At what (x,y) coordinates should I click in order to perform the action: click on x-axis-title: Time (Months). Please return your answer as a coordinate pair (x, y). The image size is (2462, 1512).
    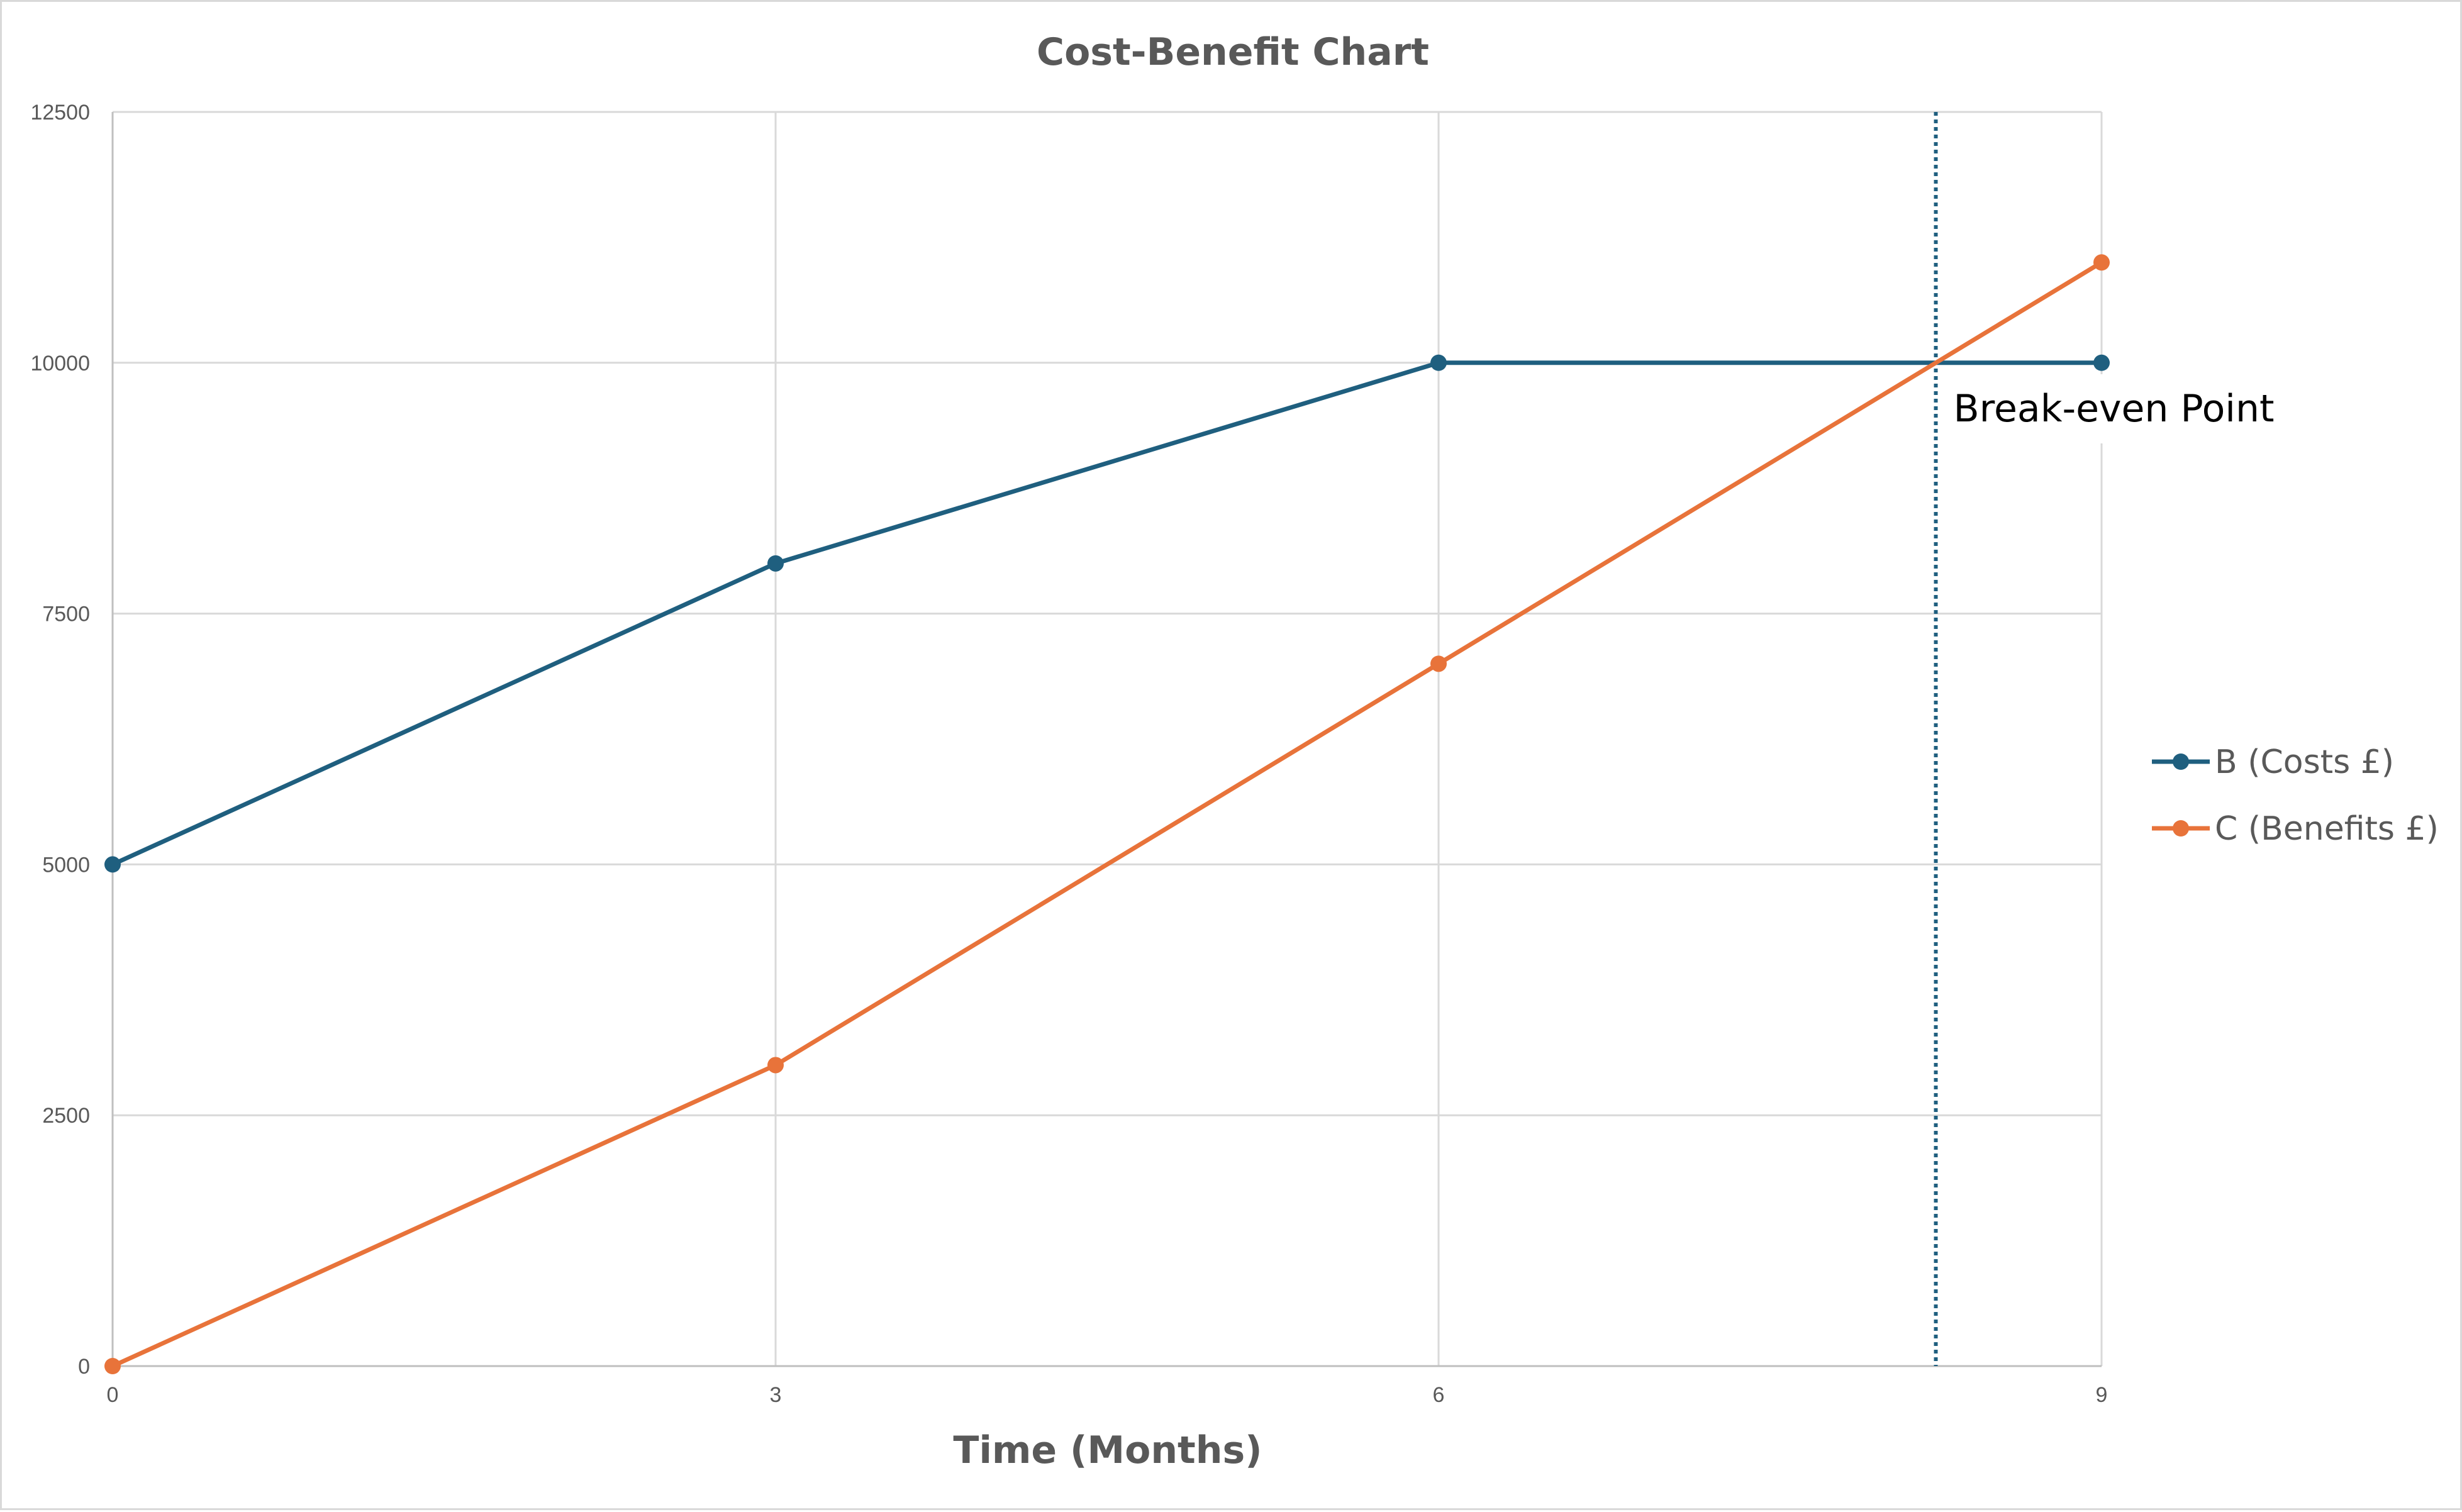
    Looking at the image, I should click on (1107, 1450).